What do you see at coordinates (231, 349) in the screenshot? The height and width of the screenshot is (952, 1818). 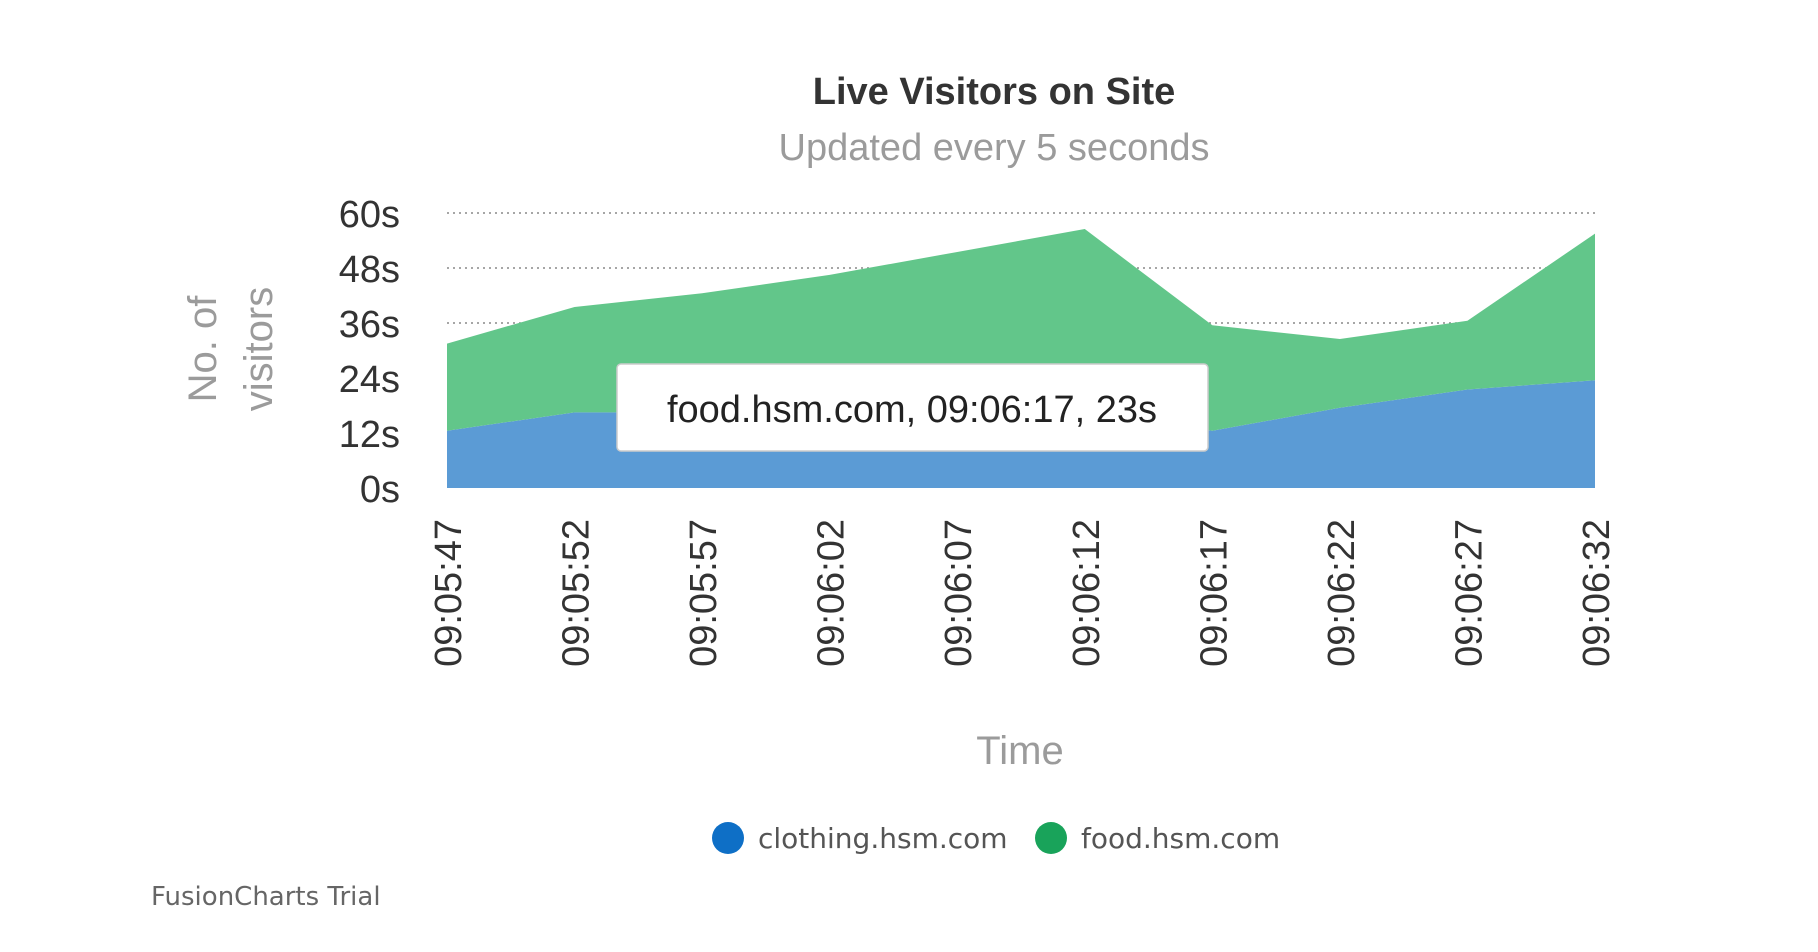 I see `y-axis-label: No. of visitors` at bounding box center [231, 349].